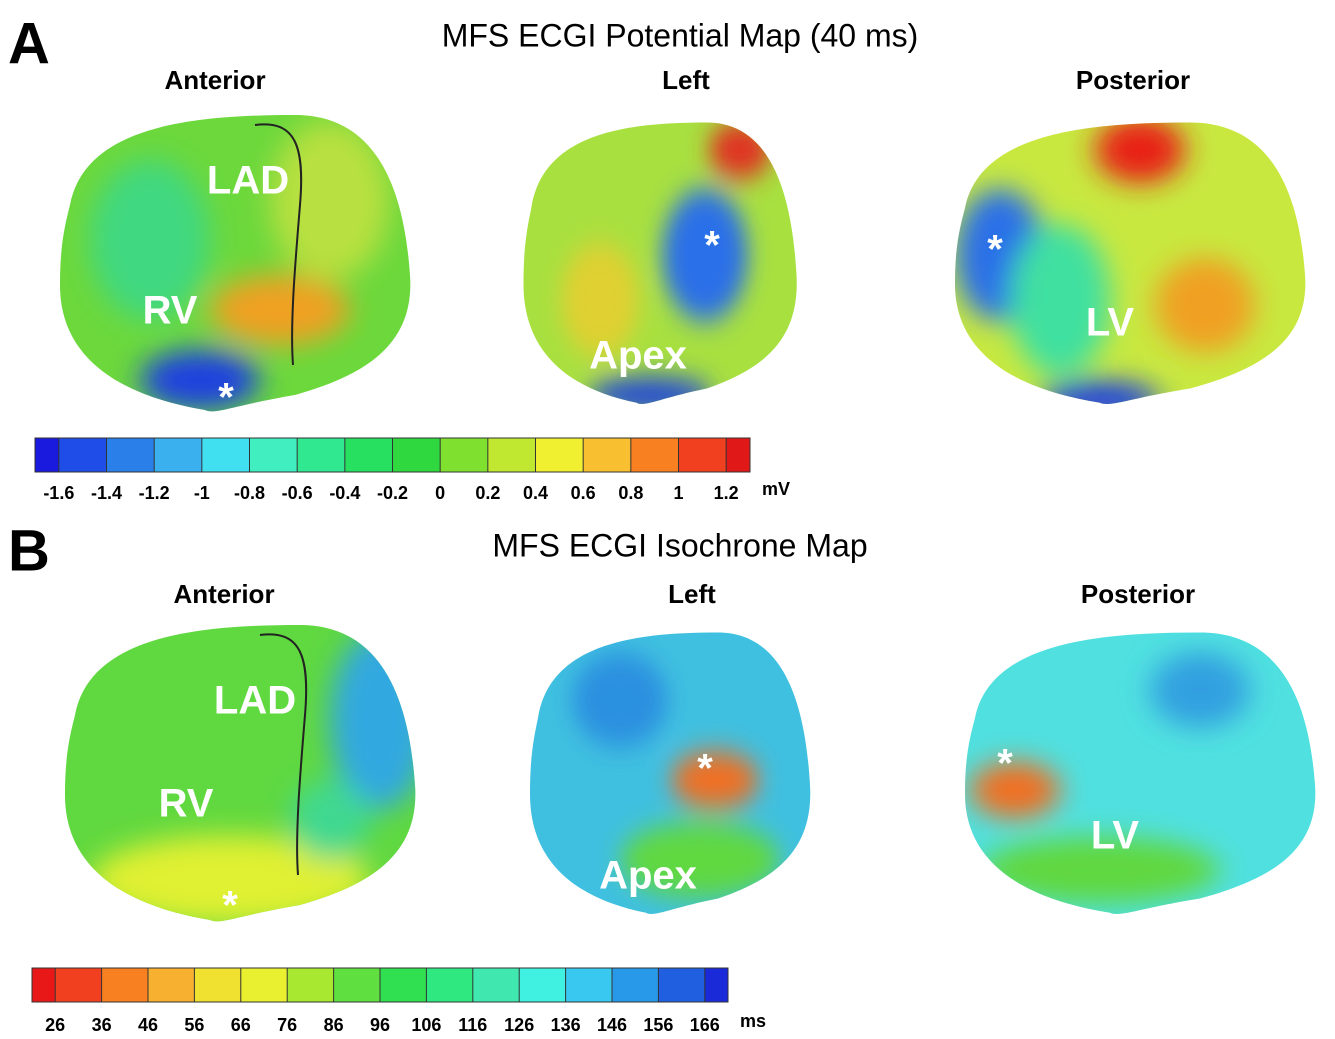 The image size is (1335, 1039). Describe the element at coordinates (392, 493) in the screenshot. I see `colorbar-tick-label: -0.2` at that location.